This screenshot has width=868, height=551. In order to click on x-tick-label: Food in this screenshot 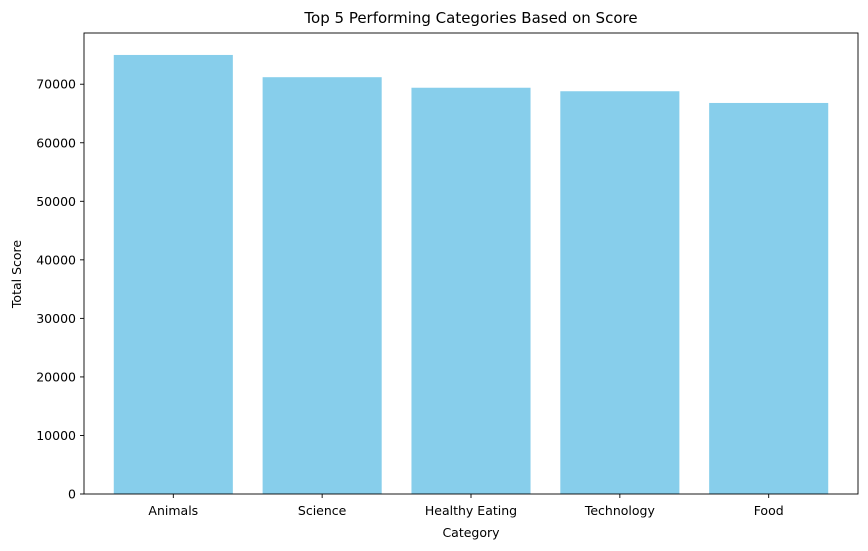, I will do `click(769, 510)`.